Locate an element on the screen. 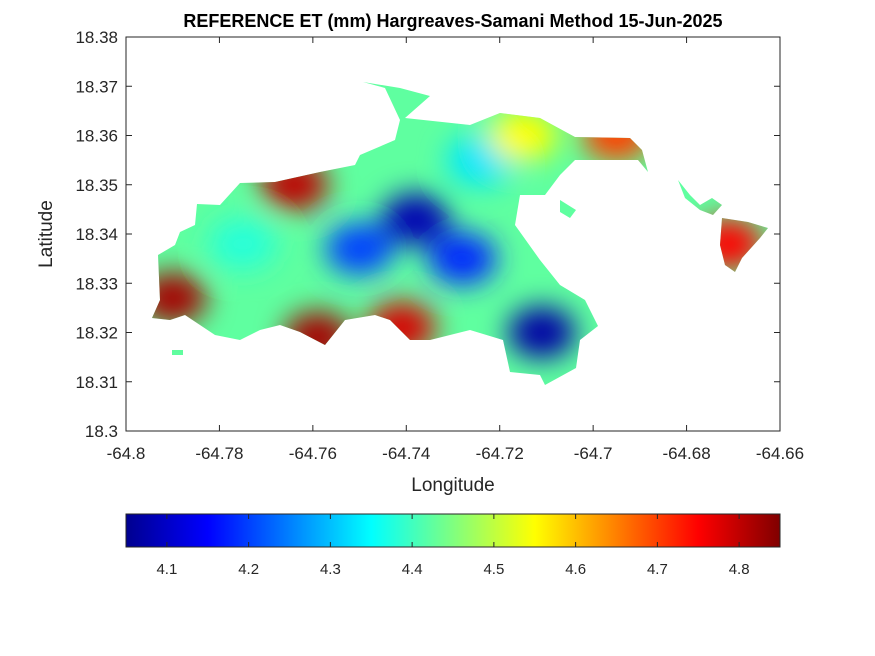 Image resolution: width=875 pixels, height=656 pixels. colorbar-tick-label: 4.7 is located at coordinates (657, 569).